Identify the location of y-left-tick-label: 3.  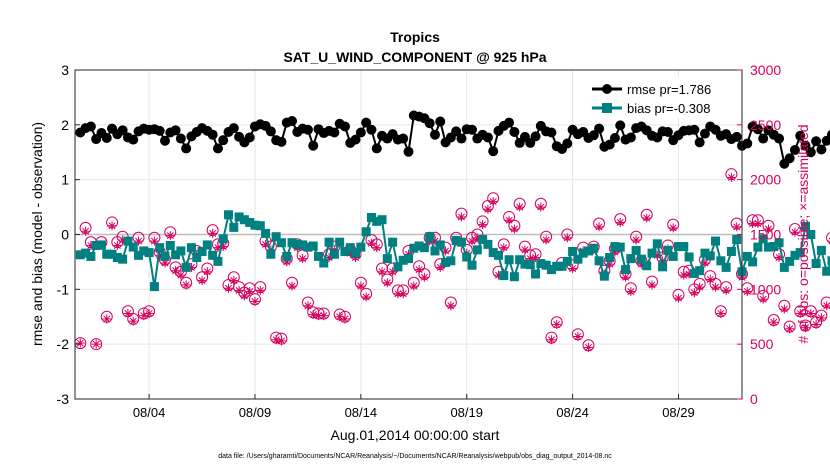
(65, 70).